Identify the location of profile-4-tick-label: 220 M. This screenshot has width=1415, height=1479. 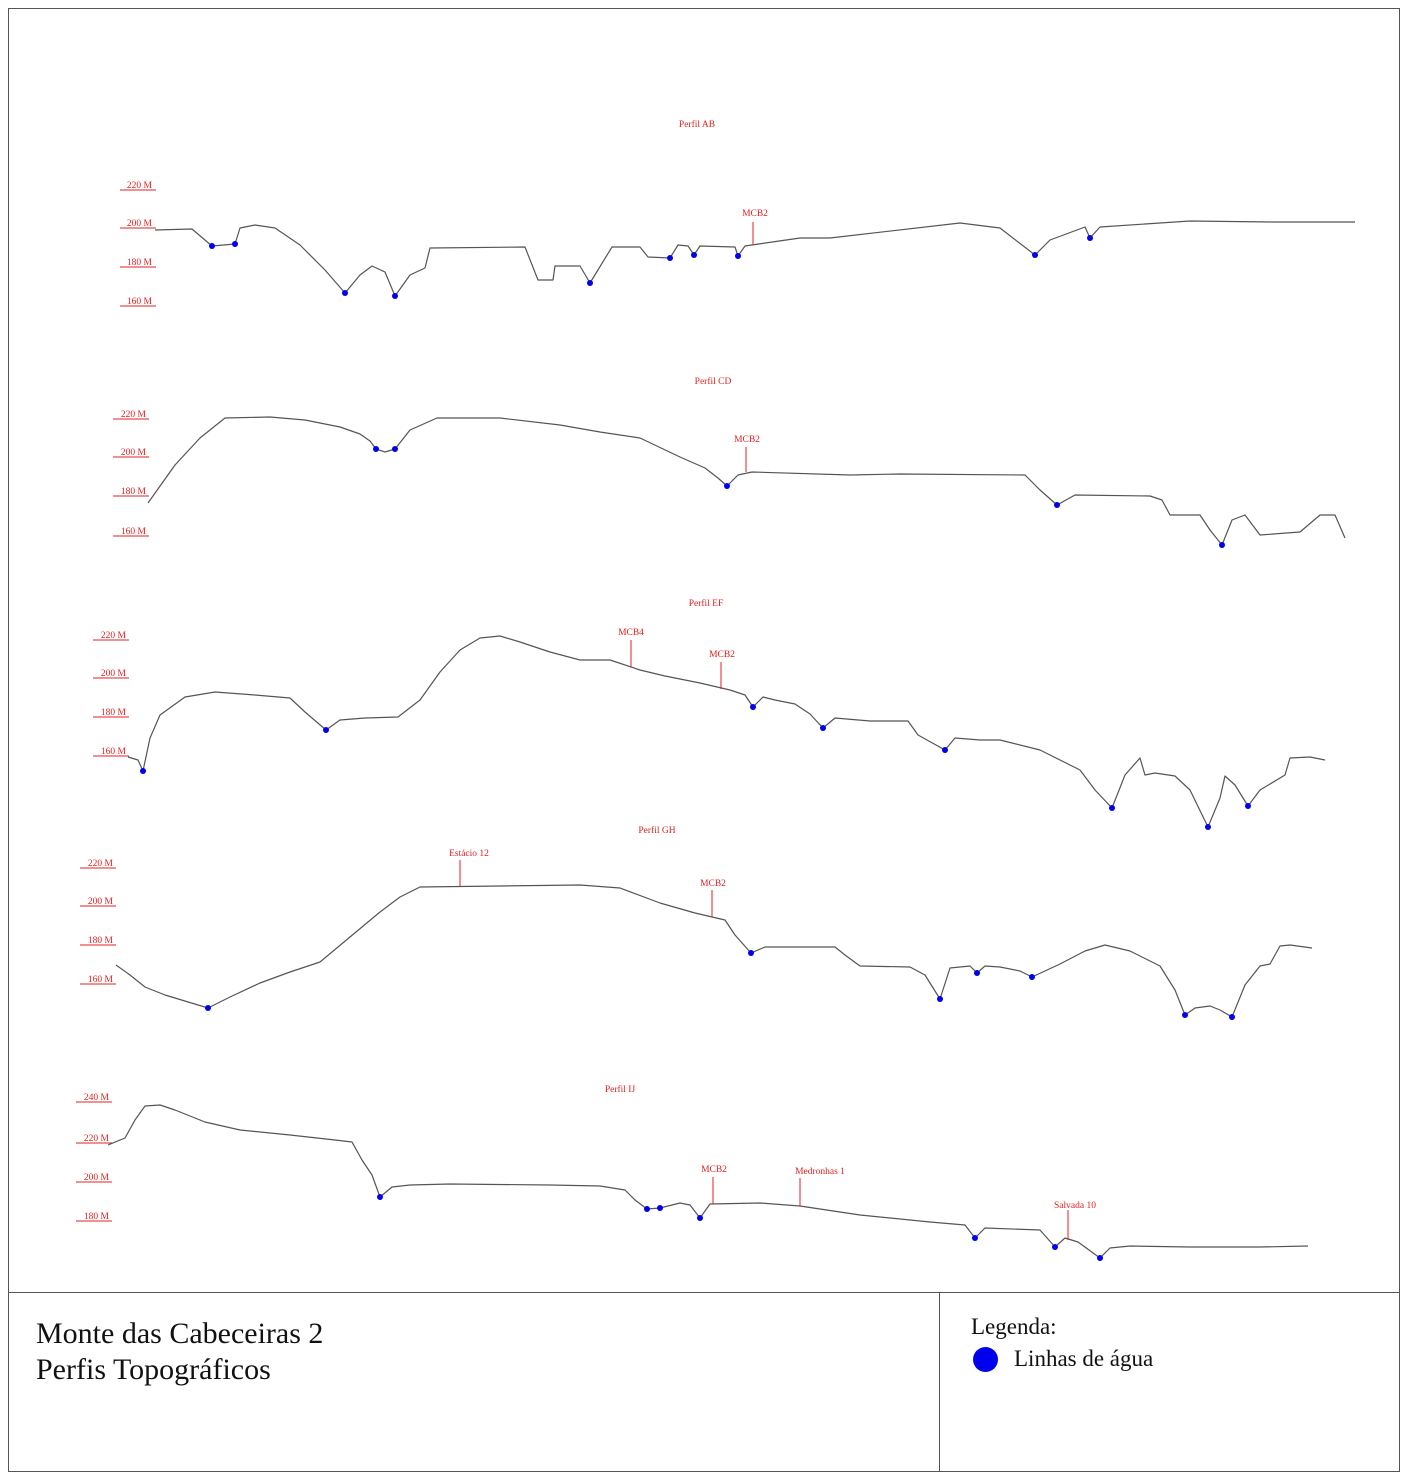
(101, 864).